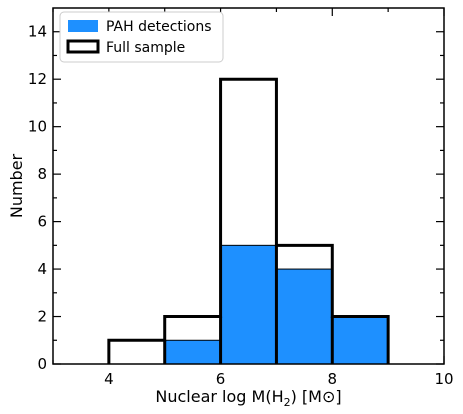  Describe the element at coordinates (221, 379) in the screenshot. I see `x-tick-label: 6` at that location.